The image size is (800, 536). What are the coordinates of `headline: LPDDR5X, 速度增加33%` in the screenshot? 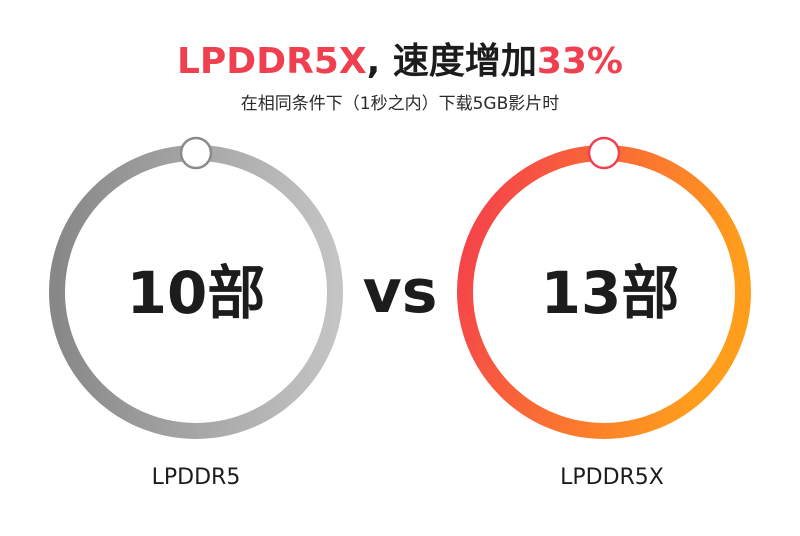 It's located at (400, 62).